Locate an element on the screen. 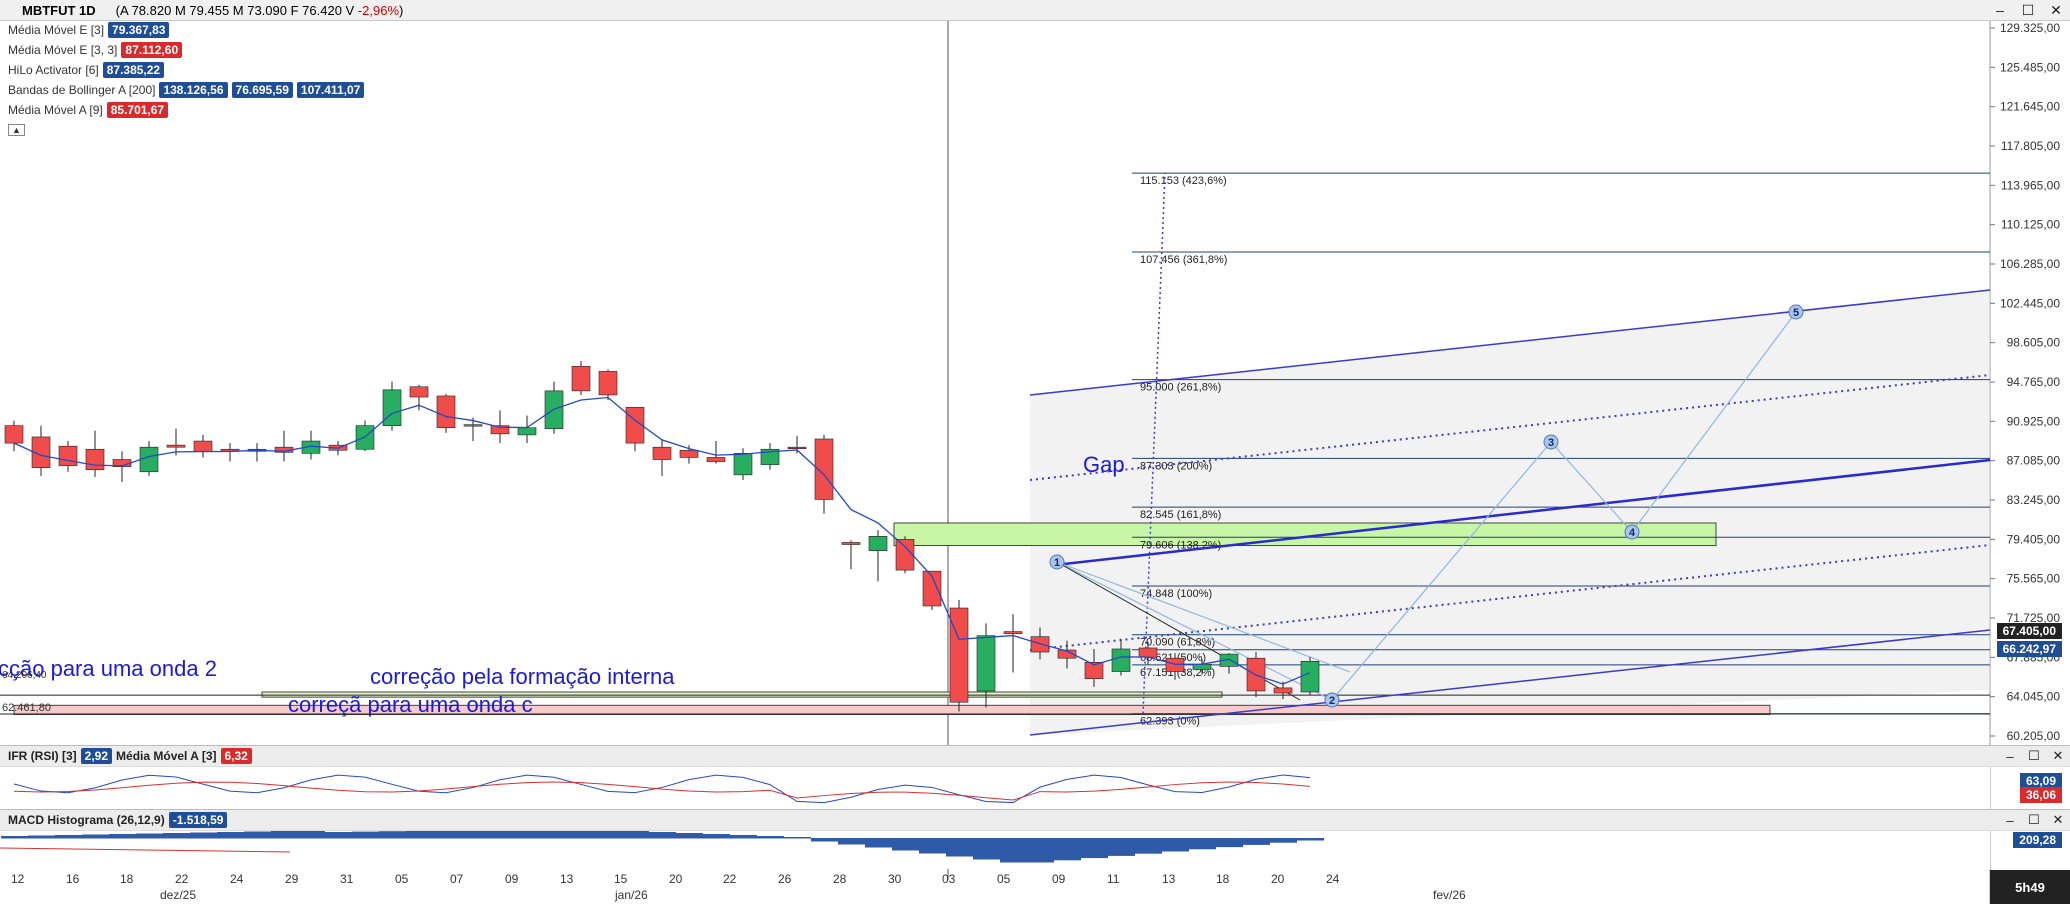 Image resolution: width=2070 pixels, height=904 pixels. indicator-label: HiLo Activator [6] is located at coordinates (53, 70).